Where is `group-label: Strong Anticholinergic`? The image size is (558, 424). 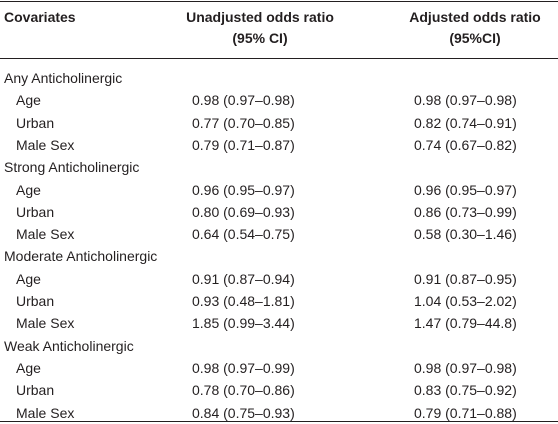
group-label: Strong Anticholinergic is located at coordinates (72, 167).